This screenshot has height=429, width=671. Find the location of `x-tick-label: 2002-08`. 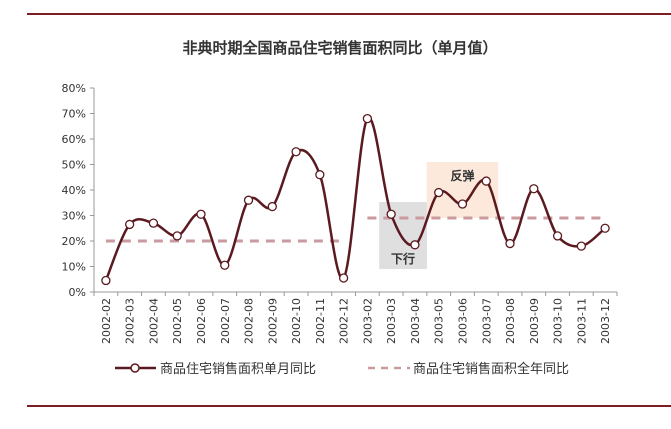

x-tick-label: 2002-08 is located at coordinates (249, 321).